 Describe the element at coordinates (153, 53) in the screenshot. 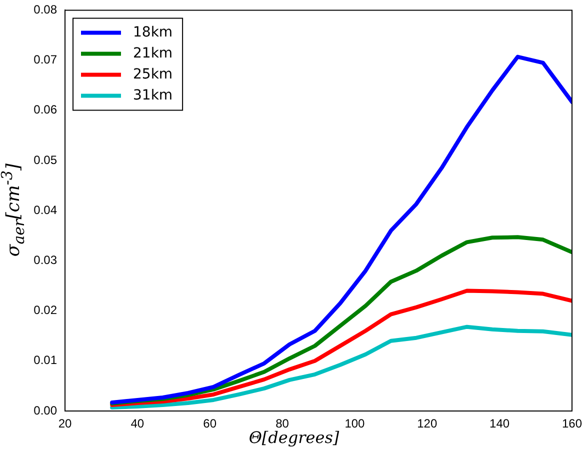

I see `legend-label: 21km` at that location.